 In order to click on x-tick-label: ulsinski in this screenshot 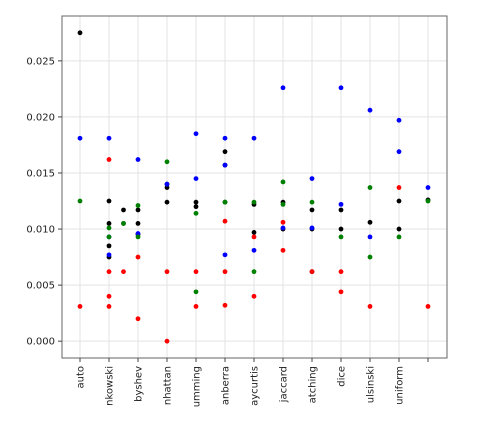, I will do `click(371, 384)`.